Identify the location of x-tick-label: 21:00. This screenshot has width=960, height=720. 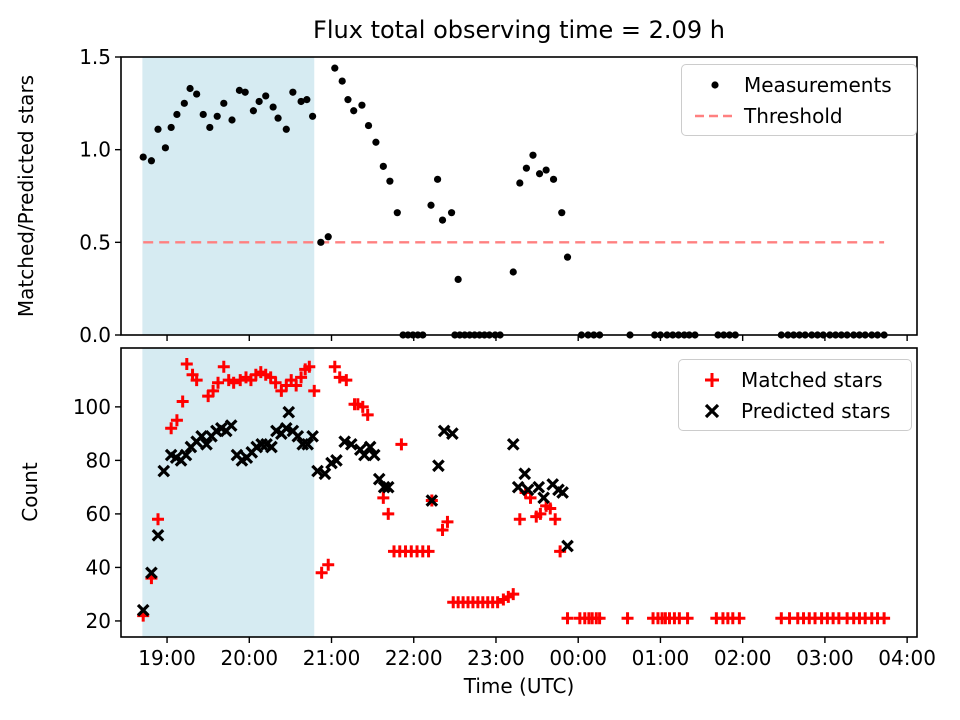
(332, 658).